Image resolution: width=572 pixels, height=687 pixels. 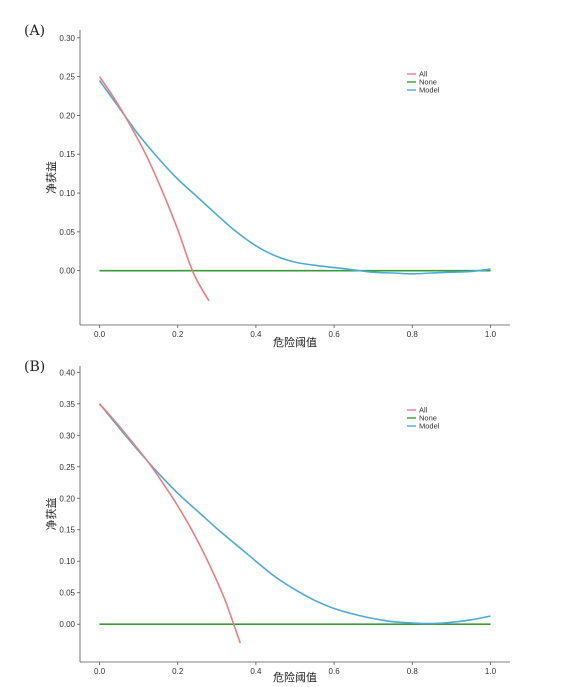 What do you see at coordinates (67, 372) in the screenshot?
I see `y-tick-label: 0.40` at bounding box center [67, 372].